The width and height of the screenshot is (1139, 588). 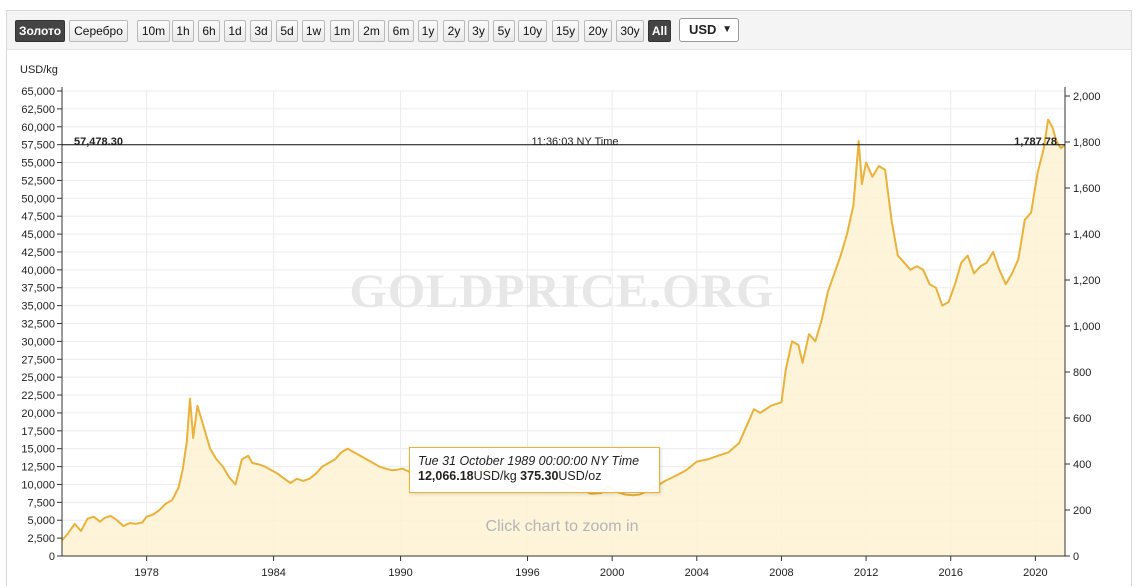 What do you see at coordinates (950, 573) in the screenshot?
I see `x-tick-label: 2016` at bounding box center [950, 573].